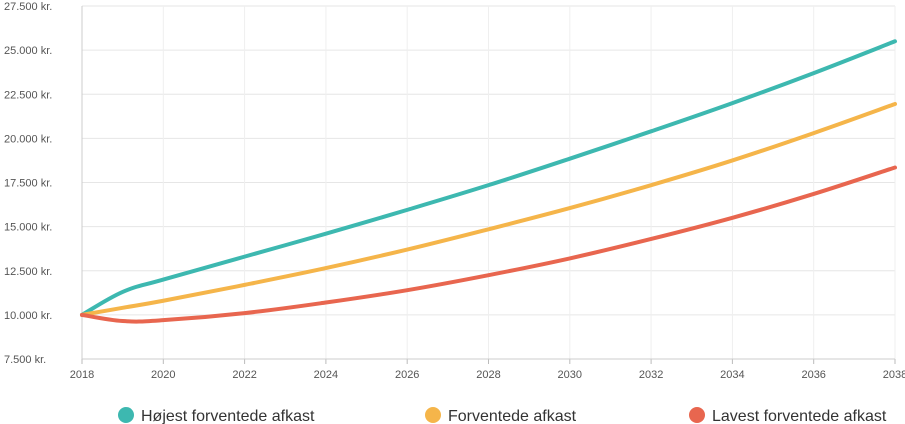 The height and width of the screenshot is (424, 905). I want to click on y-tick-label: 15.000 kr., so click(28, 228).